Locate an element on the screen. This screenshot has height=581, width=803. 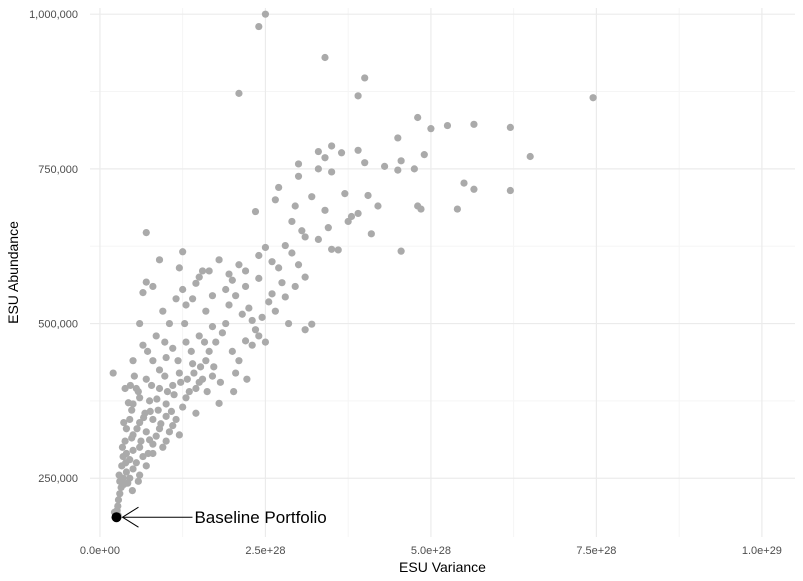
x-tick-label: 1.0e+29 is located at coordinates (762, 551).